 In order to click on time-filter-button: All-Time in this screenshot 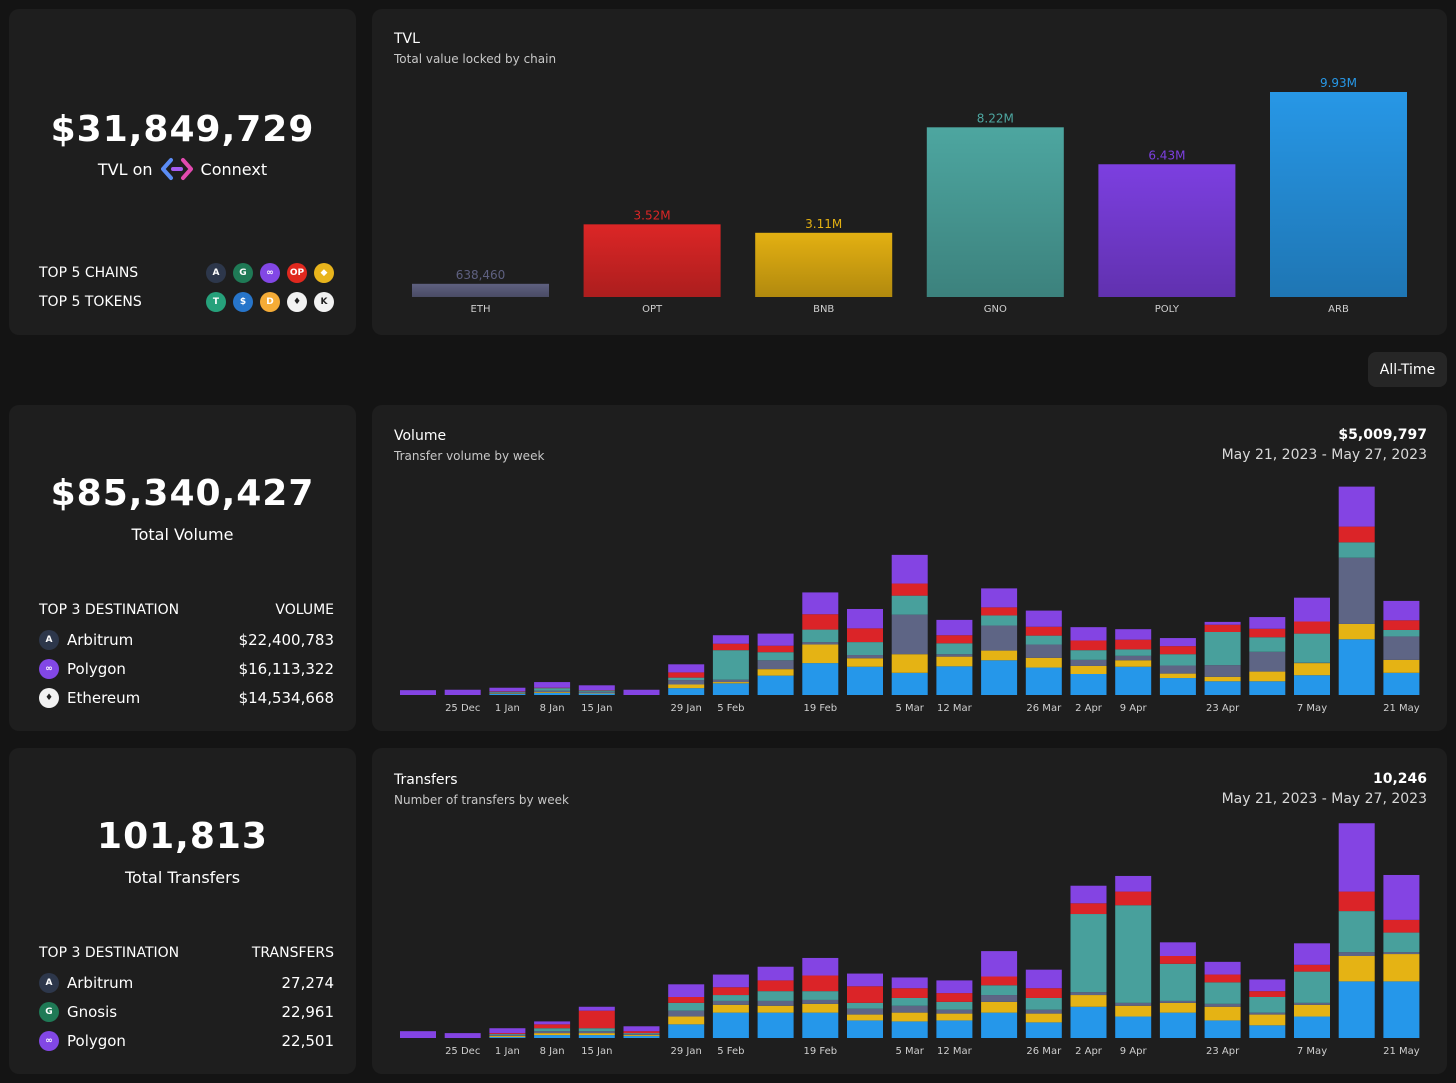, I will do `click(1407, 369)`.